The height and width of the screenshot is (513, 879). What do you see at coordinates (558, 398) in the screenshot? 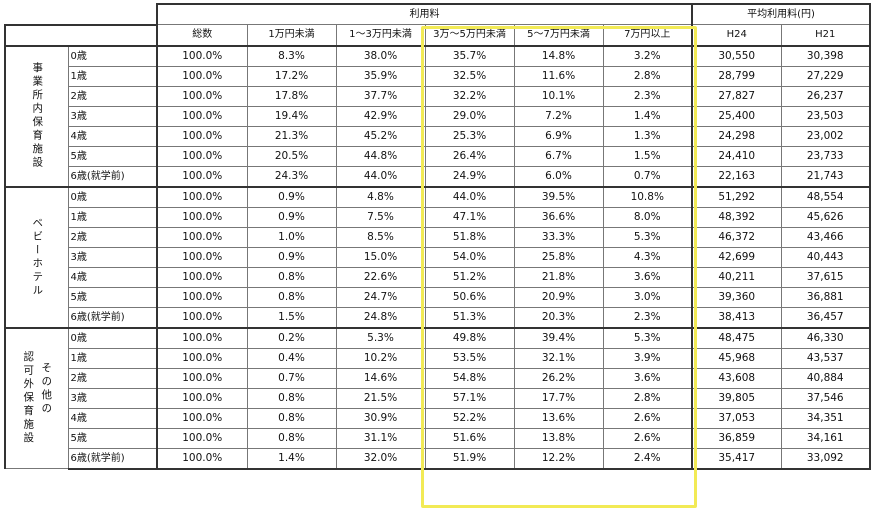
I see `cell-50k-70k: 17.7%` at bounding box center [558, 398].